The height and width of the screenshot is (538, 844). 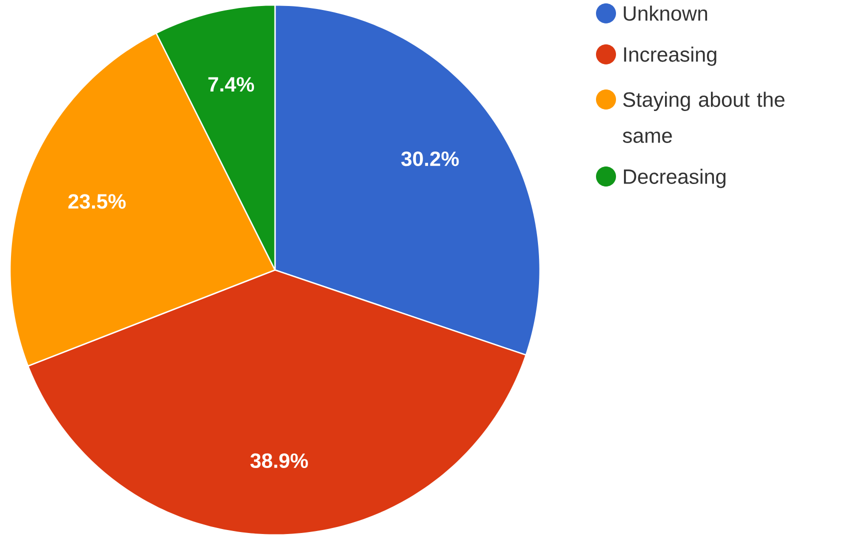 I want to click on legend-label: Decreasing, so click(x=675, y=178).